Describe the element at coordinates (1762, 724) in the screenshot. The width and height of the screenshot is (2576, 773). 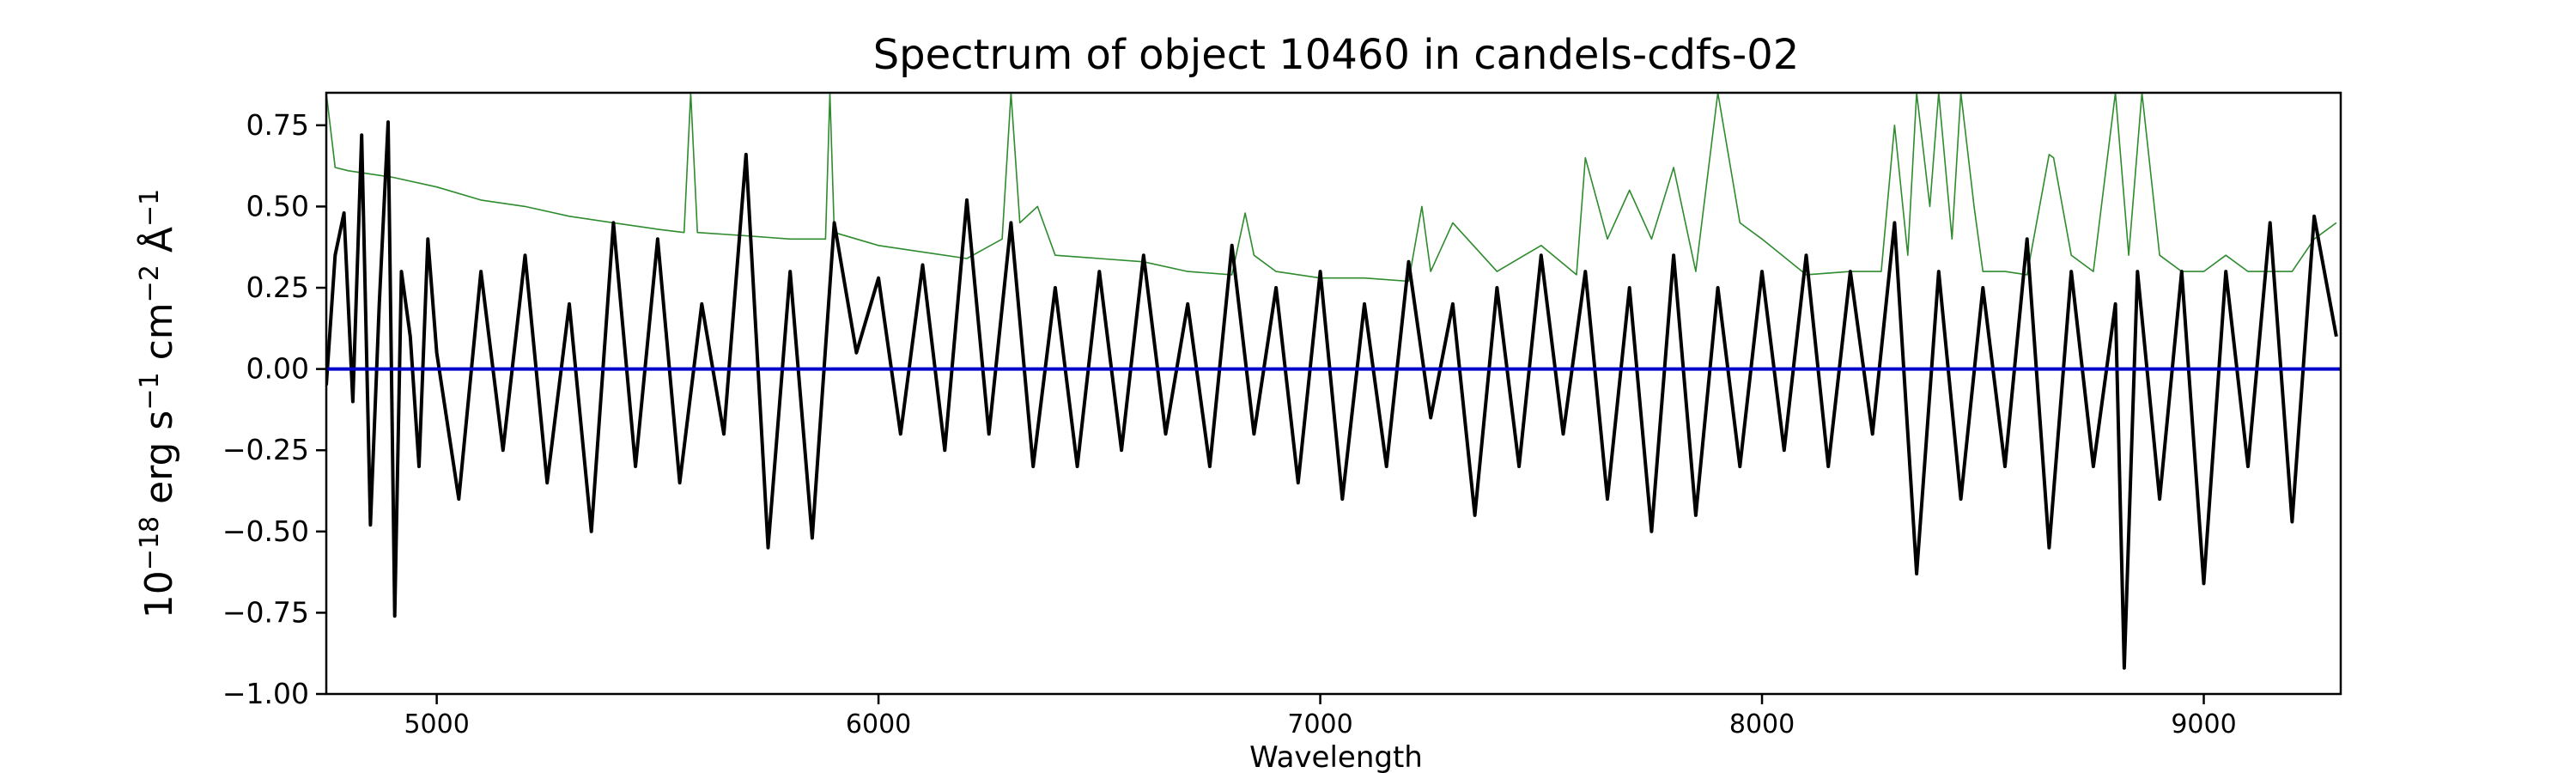
I see `x-tick-label: 8000` at that location.